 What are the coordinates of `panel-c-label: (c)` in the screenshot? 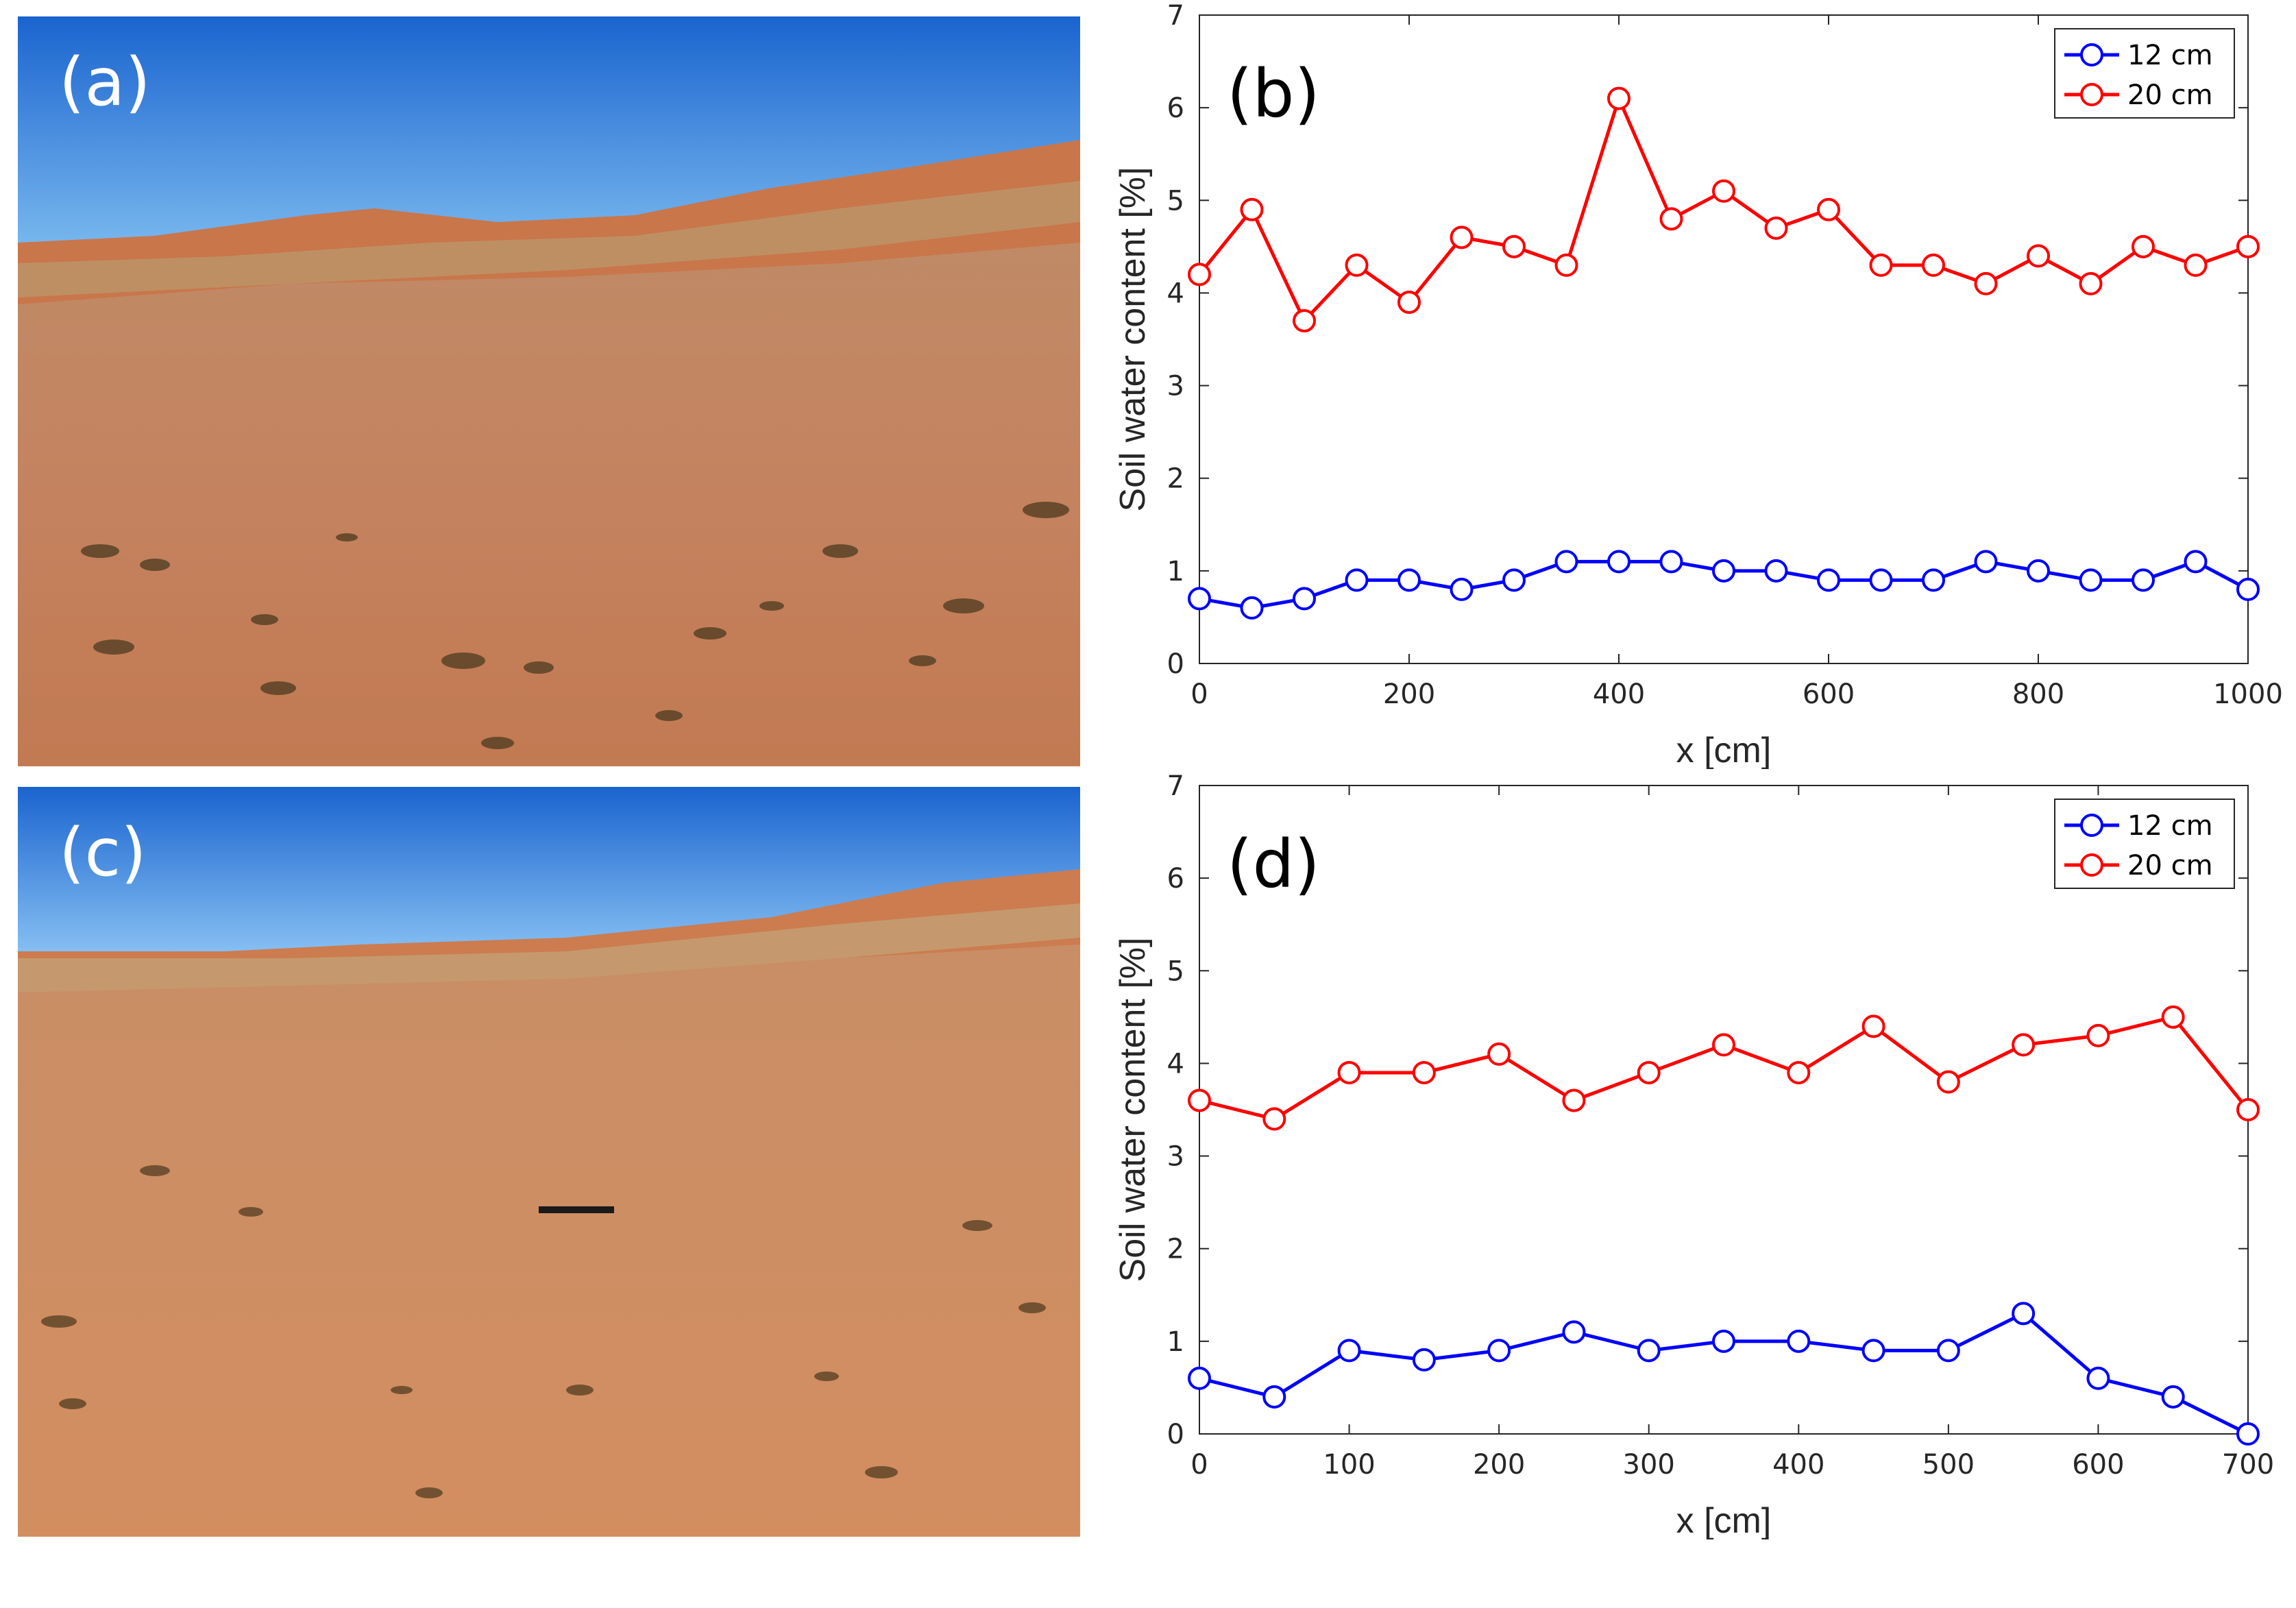 It's located at (103, 852).